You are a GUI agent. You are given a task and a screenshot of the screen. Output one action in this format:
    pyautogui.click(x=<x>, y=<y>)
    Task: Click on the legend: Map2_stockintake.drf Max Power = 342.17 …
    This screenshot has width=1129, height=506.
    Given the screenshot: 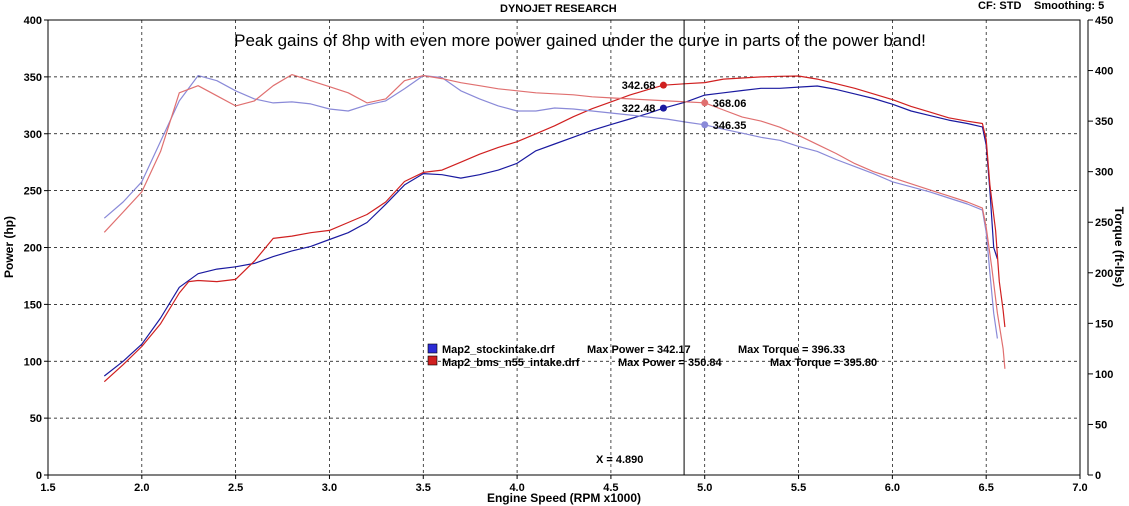 What is the action you would take?
    pyautogui.click(x=652, y=356)
    